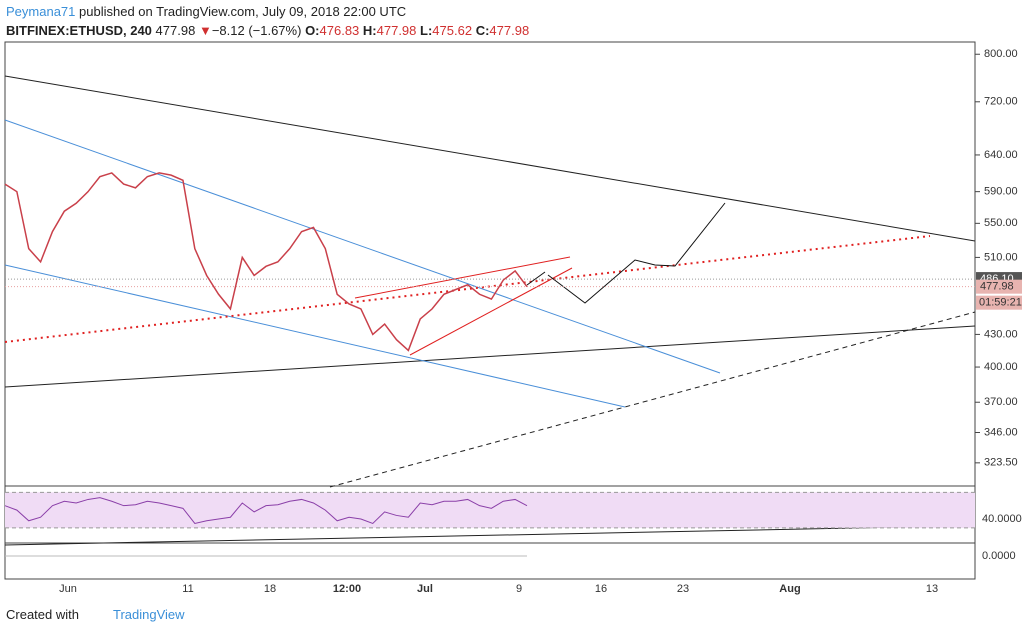 This screenshot has height=634, width=1032. Describe the element at coordinates (1001, 54) in the screenshot. I see `y-tick-label: 800.00` at that location.